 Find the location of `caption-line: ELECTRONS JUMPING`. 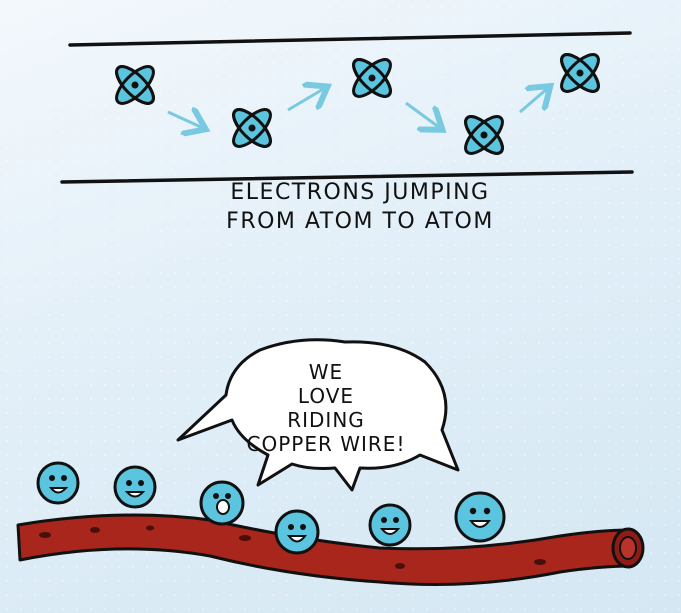

caption-line: ELECTRONS JUMPING is located at coordinates (360, 192).